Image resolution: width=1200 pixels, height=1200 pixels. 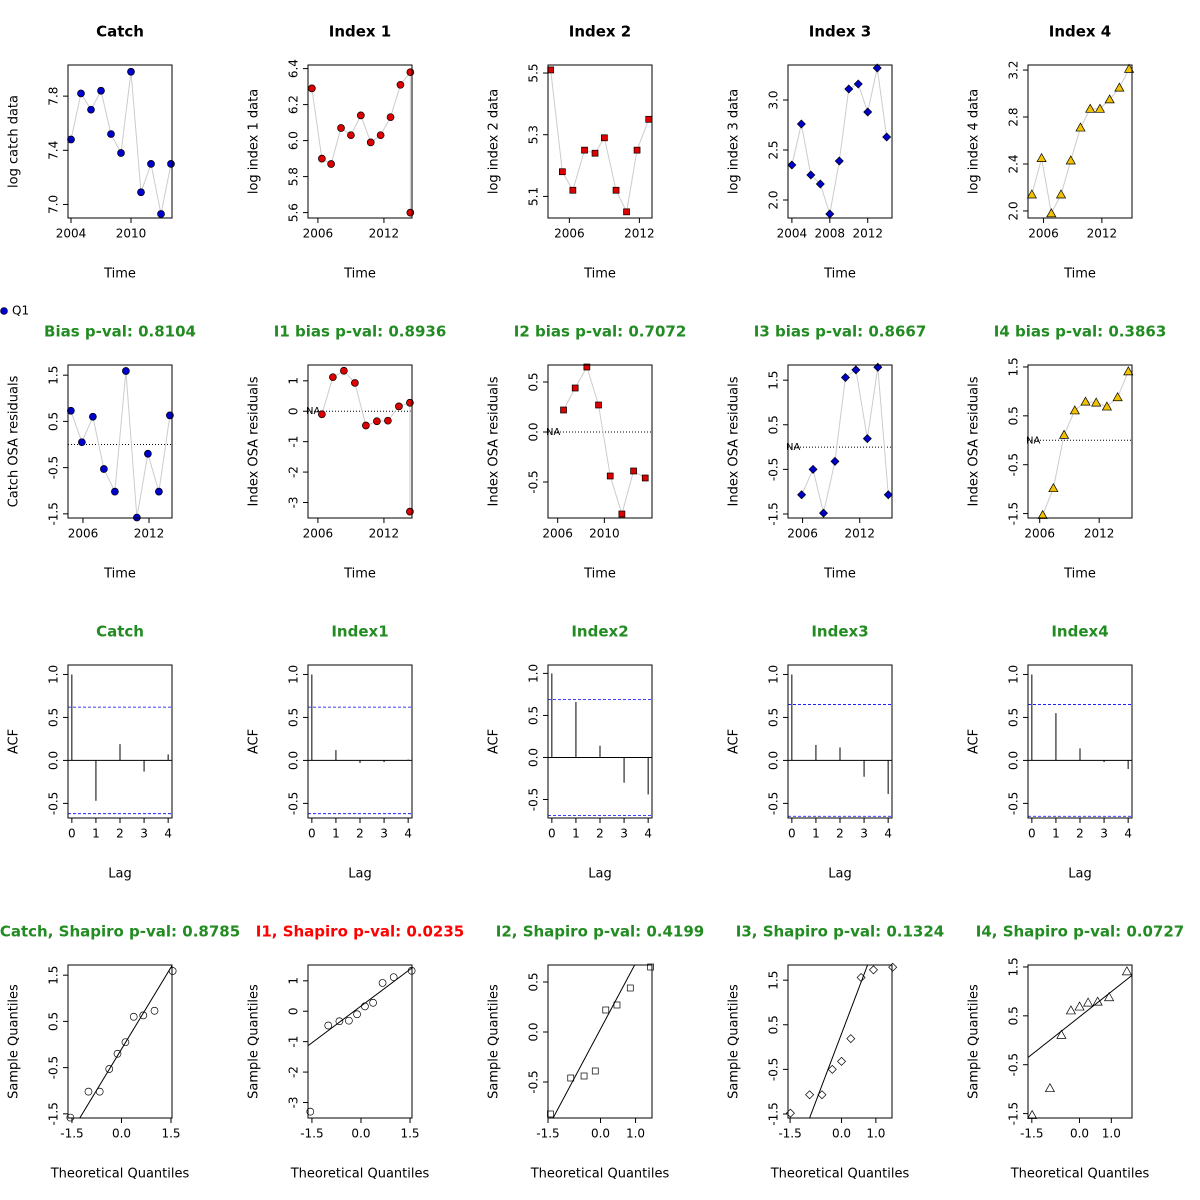 I want to click on panel-title: Catch, so click(x=120, y=632).